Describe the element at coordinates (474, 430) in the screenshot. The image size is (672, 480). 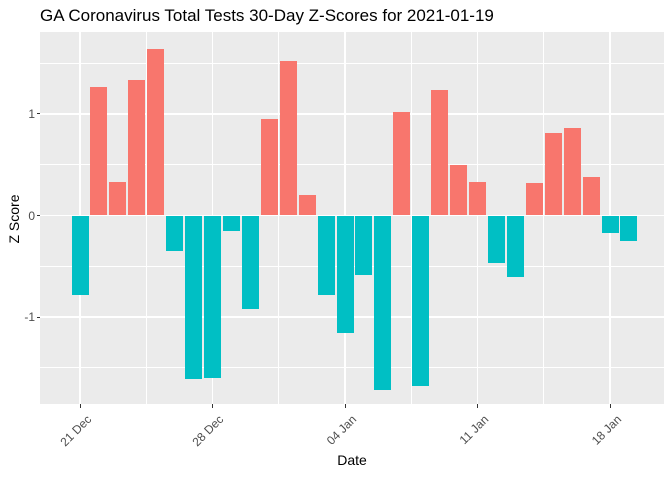
I see `x-tick-label: 11 Jan` at that location.